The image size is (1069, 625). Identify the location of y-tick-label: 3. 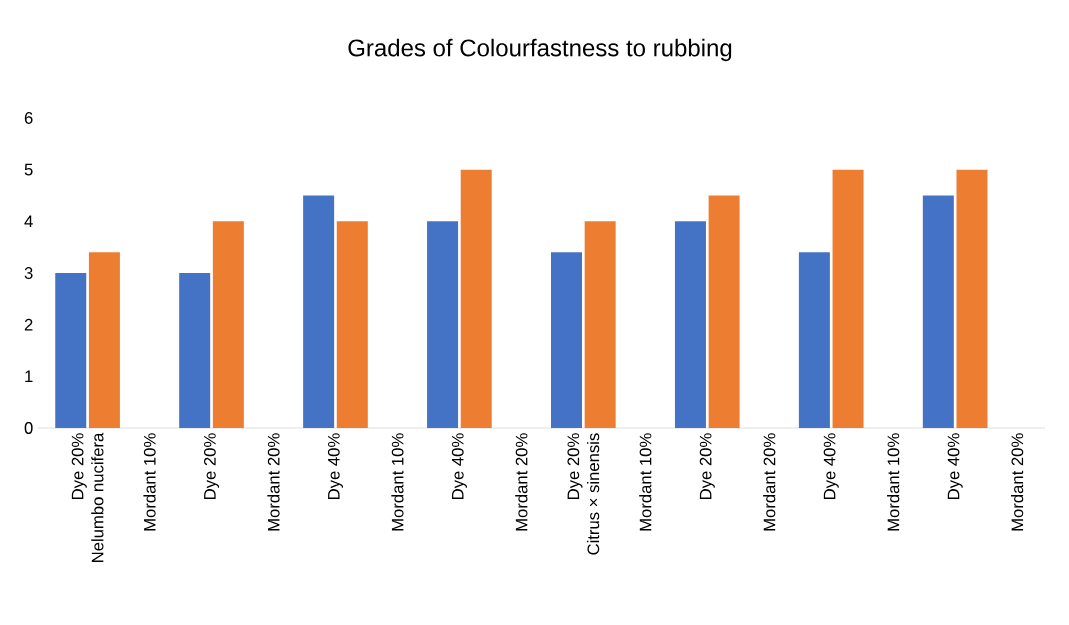
(28, 273).